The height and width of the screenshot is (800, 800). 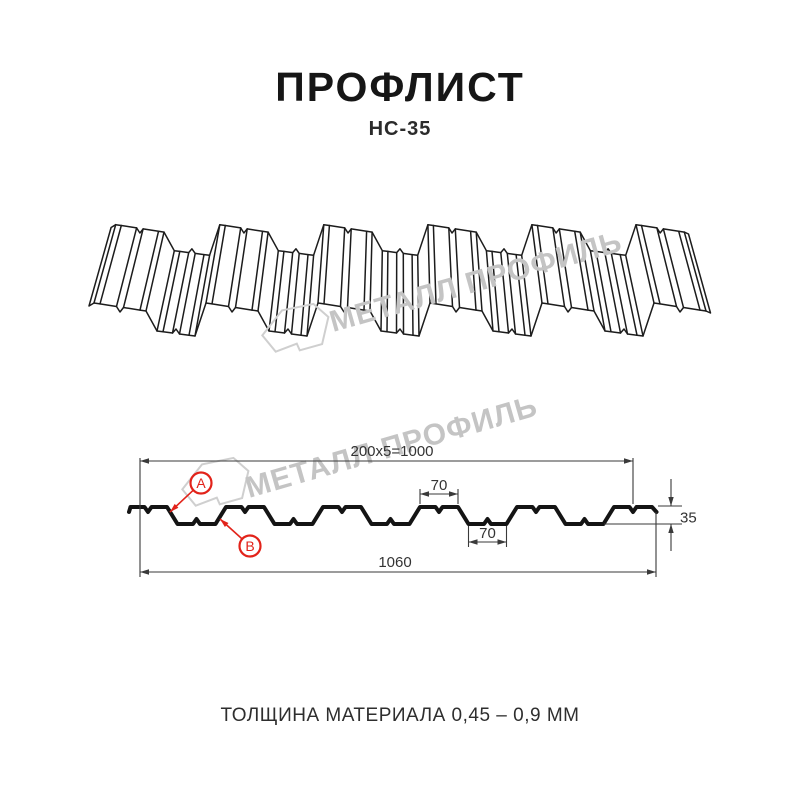 I want to click on dim-valley-label: 70, so click(x=487, y=533).